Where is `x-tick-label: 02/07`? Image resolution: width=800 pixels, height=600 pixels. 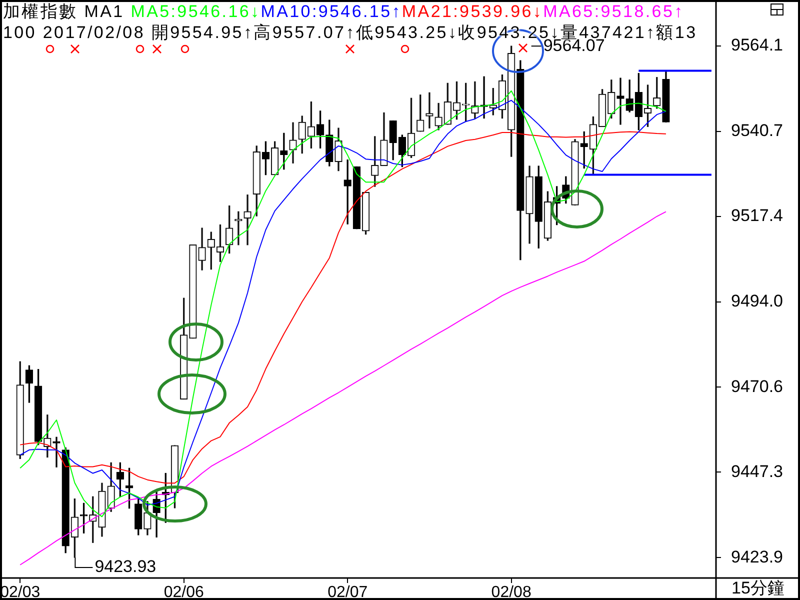
x-tick-label: 02/07 is located at coordinates (348, 592).